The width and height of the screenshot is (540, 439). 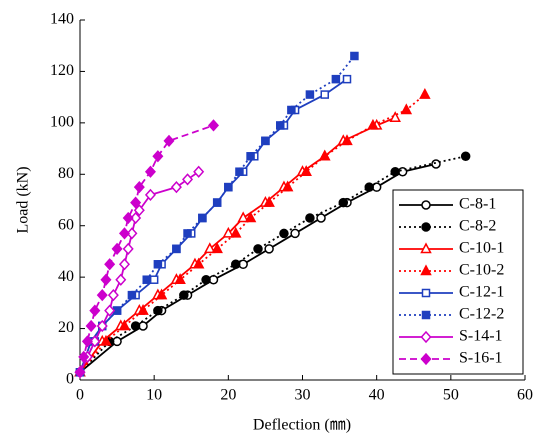 What do you see at coordinates (154, 395) in the screenshot?
I see `x-tick-label: 10` at bounding box center [154, 395].